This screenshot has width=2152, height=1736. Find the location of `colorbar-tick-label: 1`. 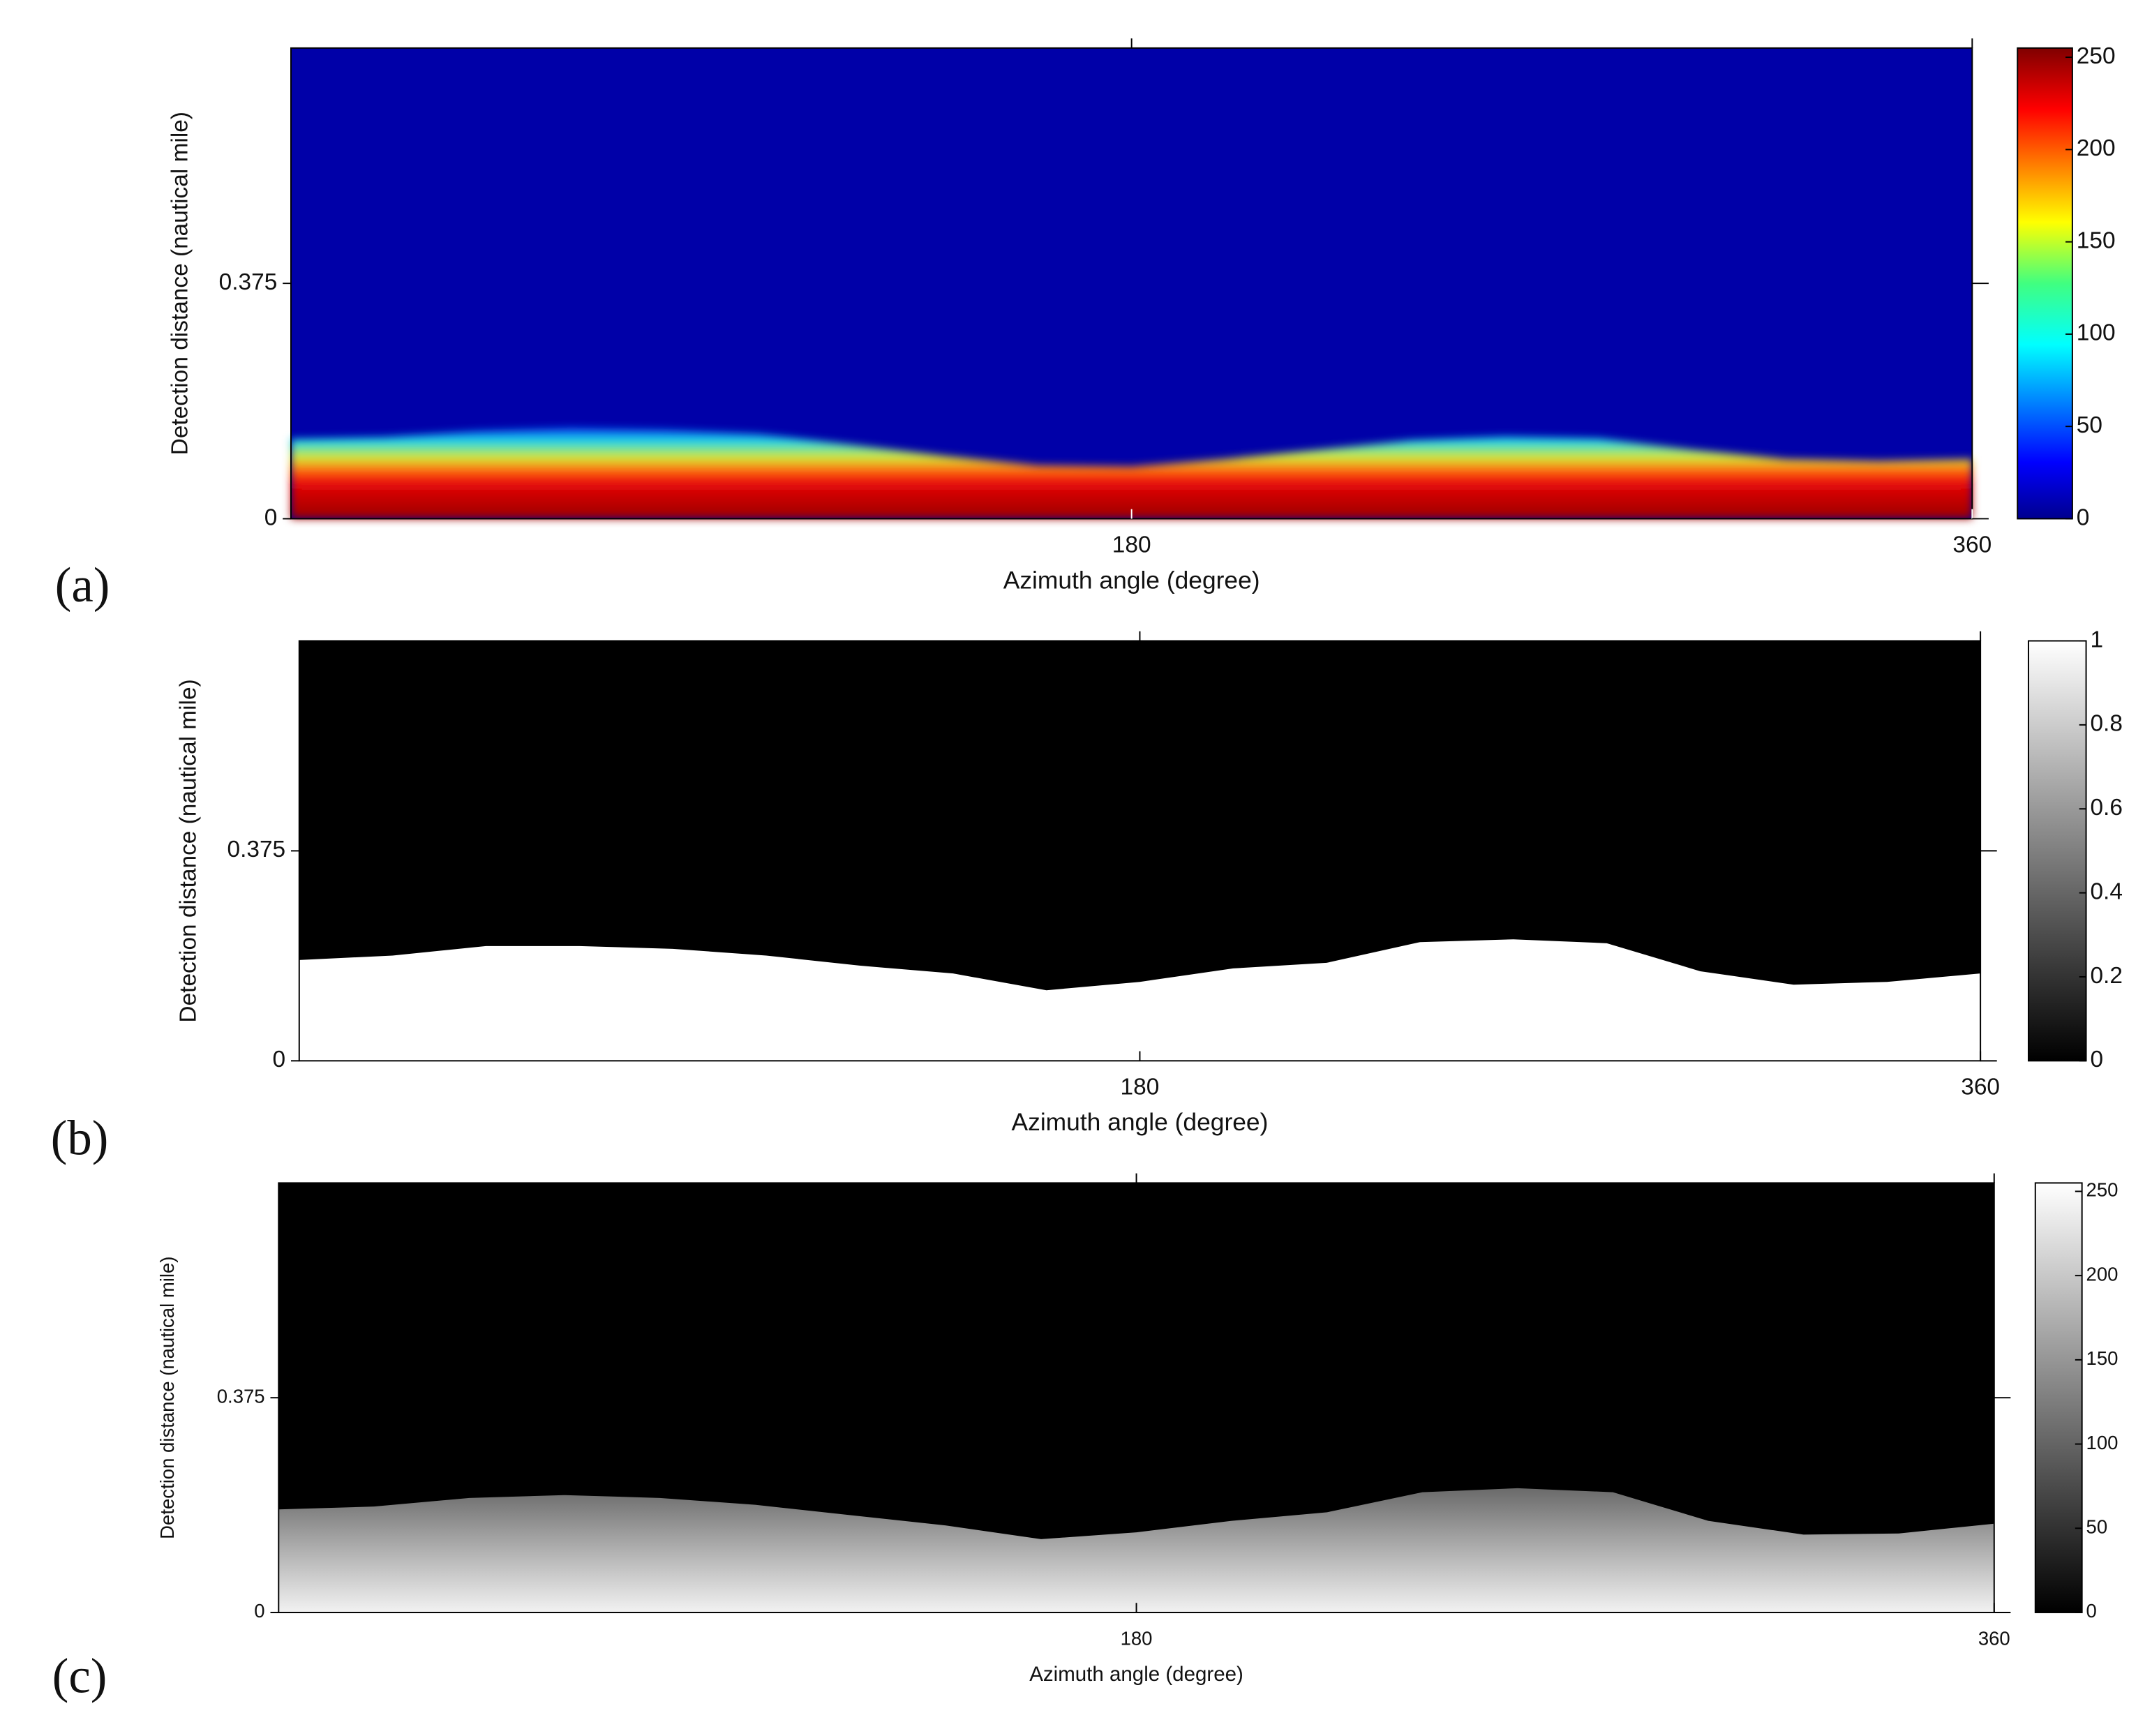

colorbar-tick-label: 1 is located at coordinates (2096, 639).